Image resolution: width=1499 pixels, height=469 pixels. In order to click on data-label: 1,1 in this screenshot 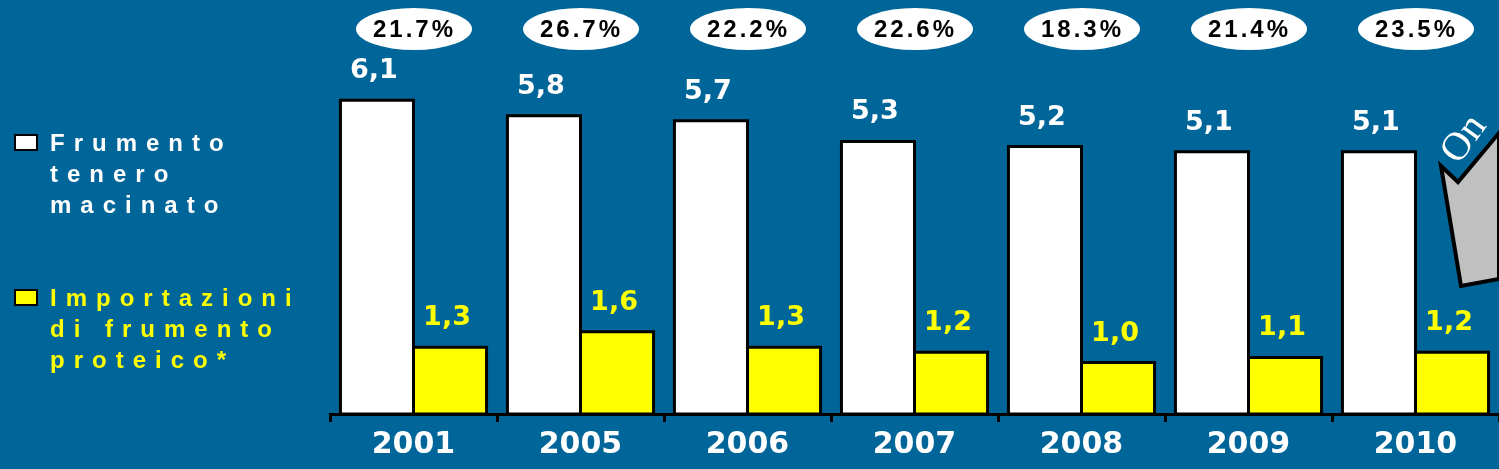, I will do `click(1282, 326)`.